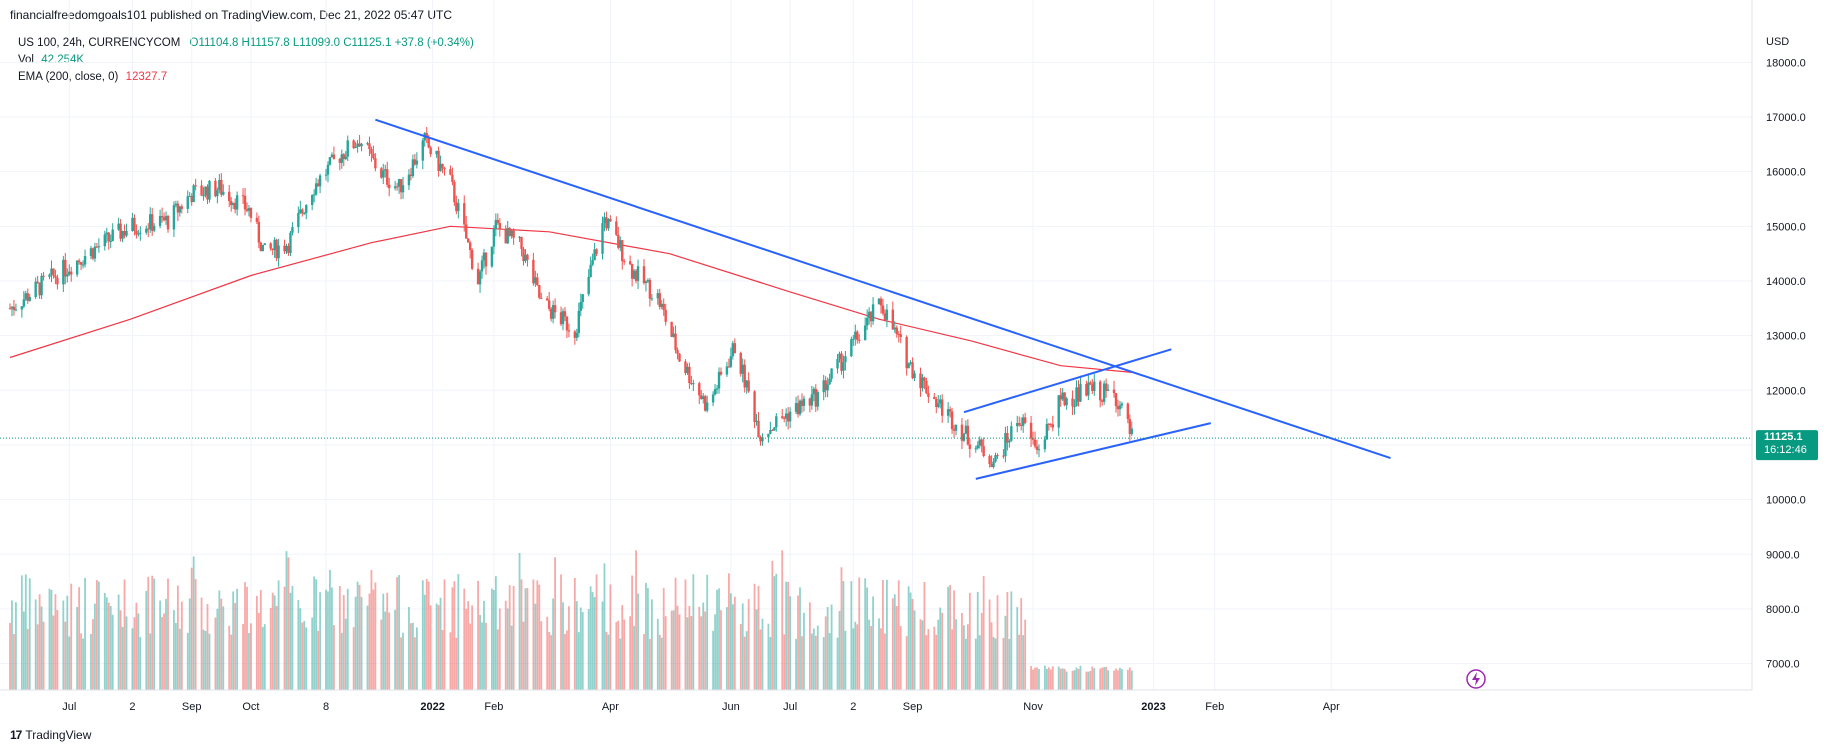 This screenshot has height=754, width=1834. What do you see at coordinates (1786, 282) in the screenshot?
I see `y-tick-label: 14000.0` at bounding box center [1786, 282].